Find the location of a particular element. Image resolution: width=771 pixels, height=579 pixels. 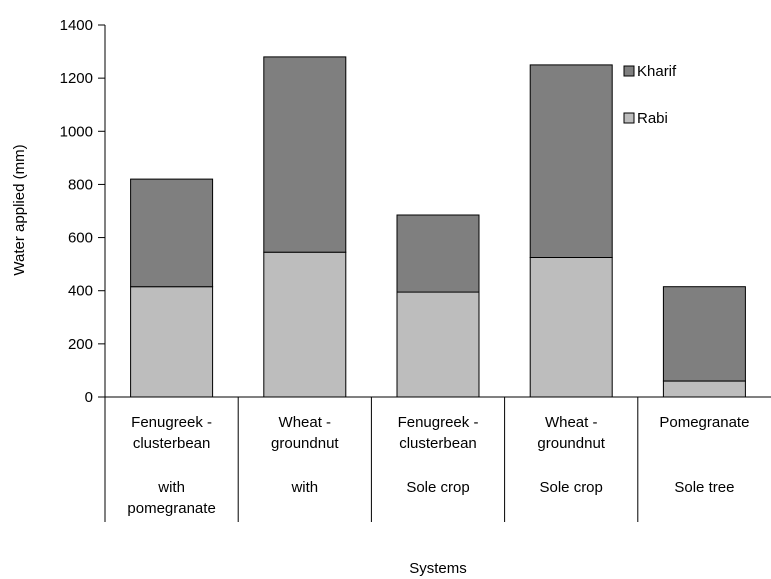

y-tick-label: 600 is located at coordinates (80, 238).